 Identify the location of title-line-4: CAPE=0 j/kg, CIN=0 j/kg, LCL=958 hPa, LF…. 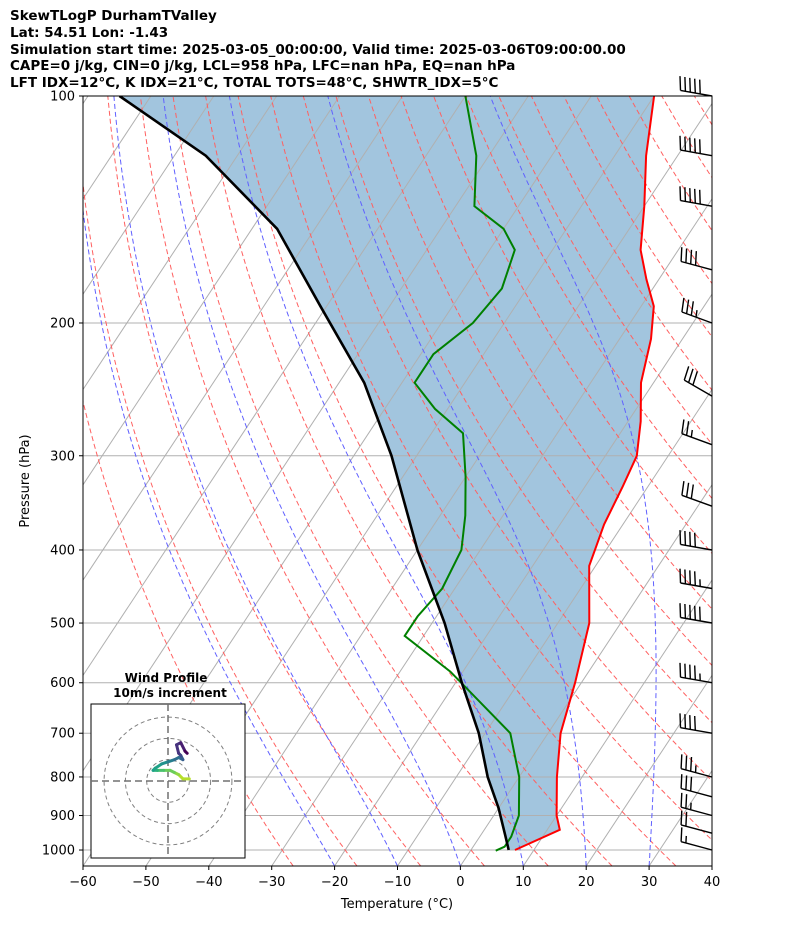
(263, 66).